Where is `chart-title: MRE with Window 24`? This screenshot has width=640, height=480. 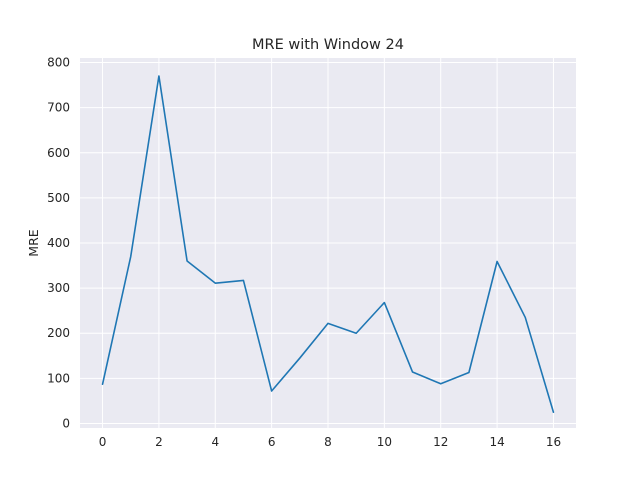
chart-title: MRE with Window 24 is located at coordinates (328, 45).